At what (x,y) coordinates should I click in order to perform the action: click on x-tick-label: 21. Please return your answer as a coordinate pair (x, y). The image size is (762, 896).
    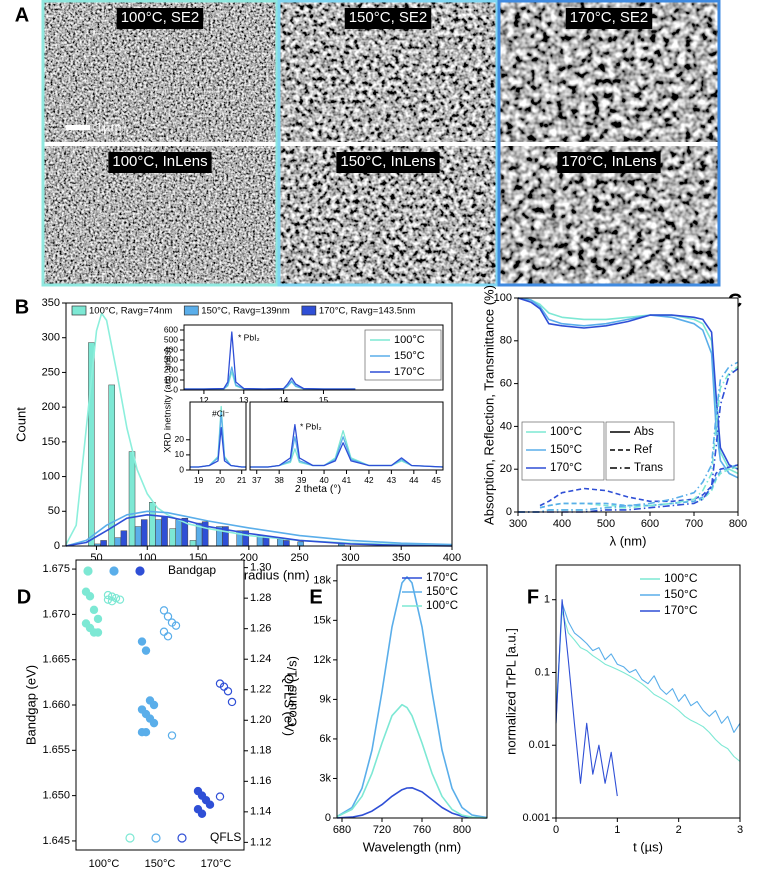
    Looking at the image, I should click on (242, 480).